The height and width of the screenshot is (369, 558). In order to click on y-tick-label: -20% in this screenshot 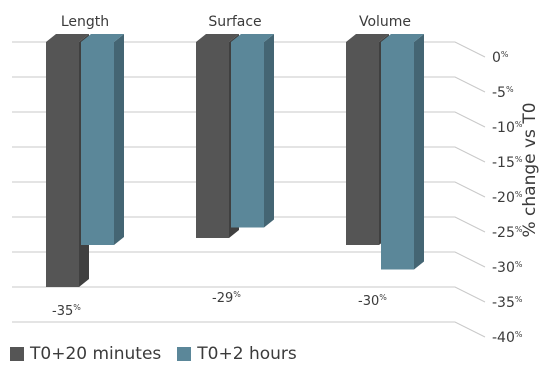, I will do `click(507, 198)`.